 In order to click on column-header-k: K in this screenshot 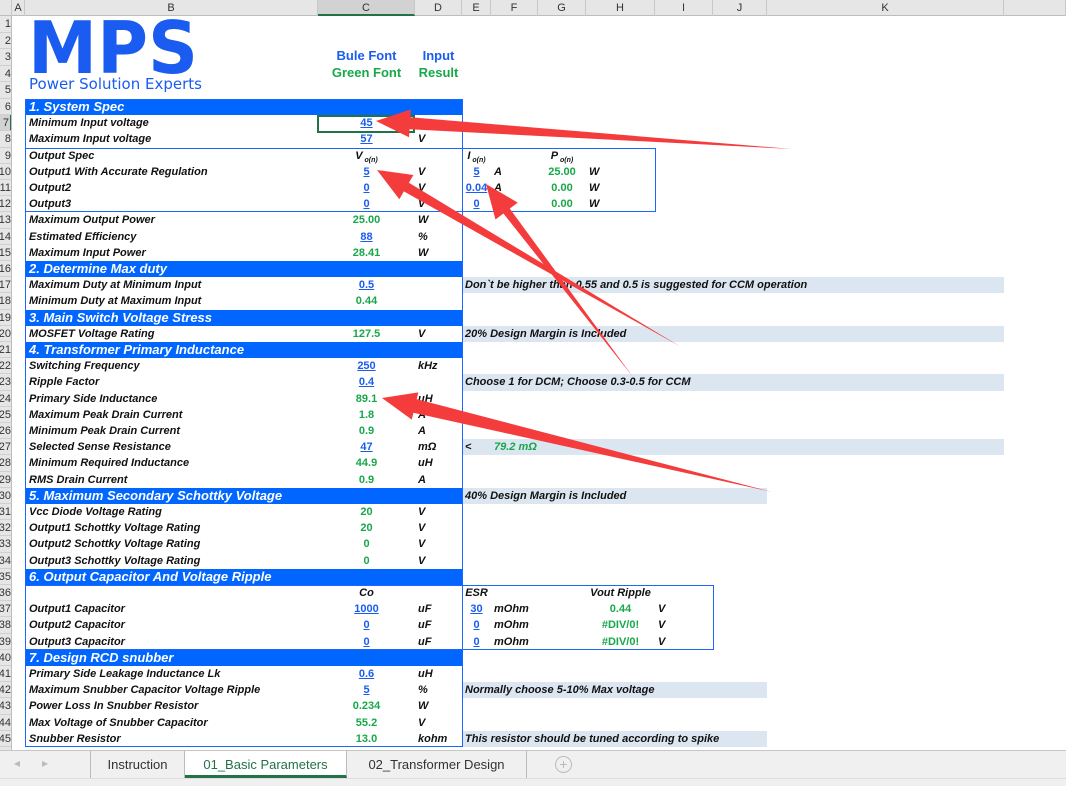, I will do `click(885, 8)`.